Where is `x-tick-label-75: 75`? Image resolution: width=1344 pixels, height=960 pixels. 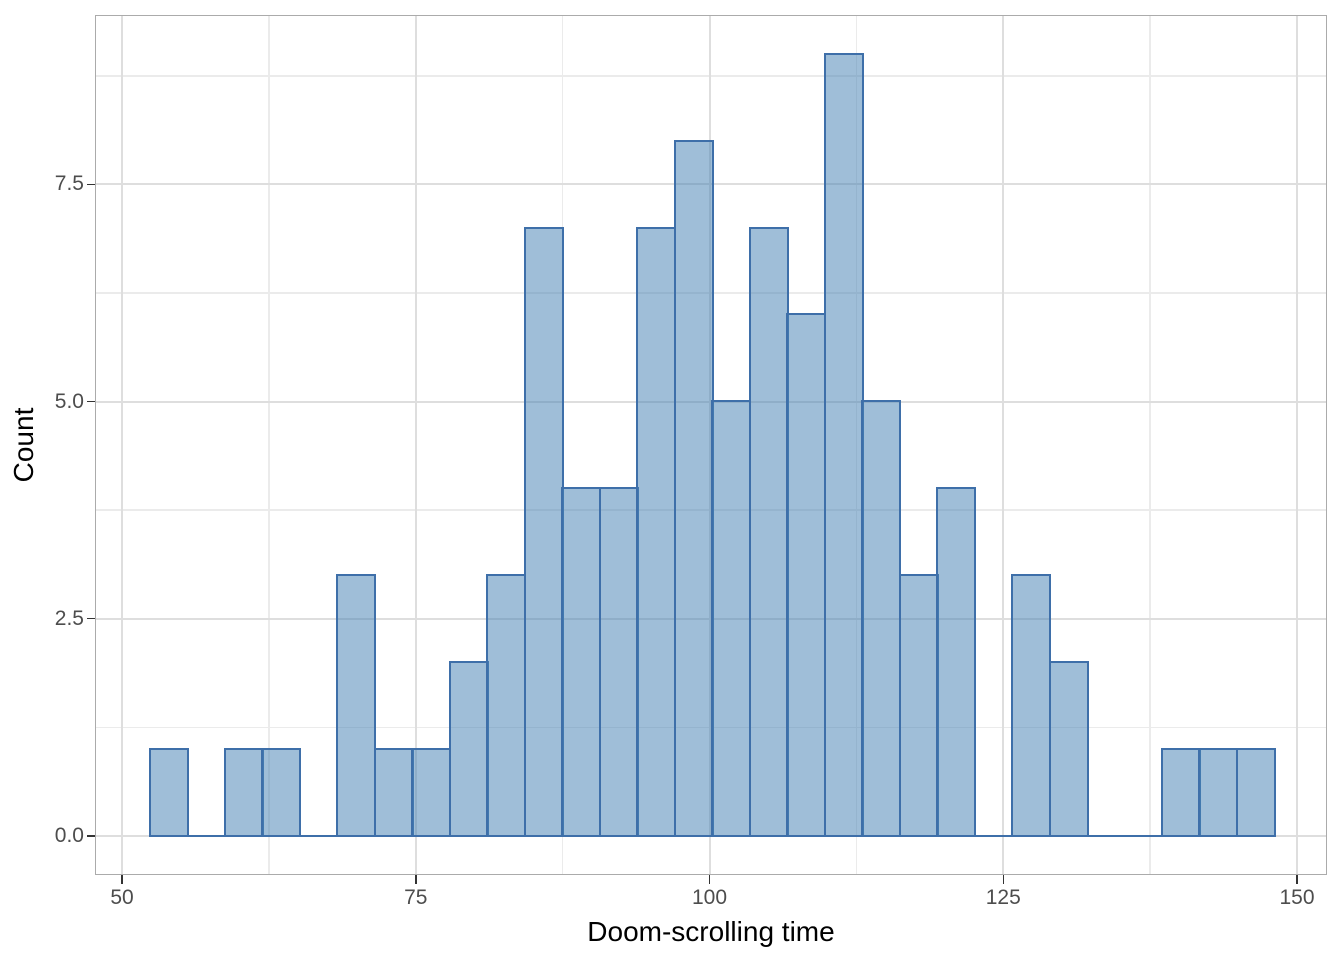 x-tick-label-75: 75 is located at coordinates (416, 897).